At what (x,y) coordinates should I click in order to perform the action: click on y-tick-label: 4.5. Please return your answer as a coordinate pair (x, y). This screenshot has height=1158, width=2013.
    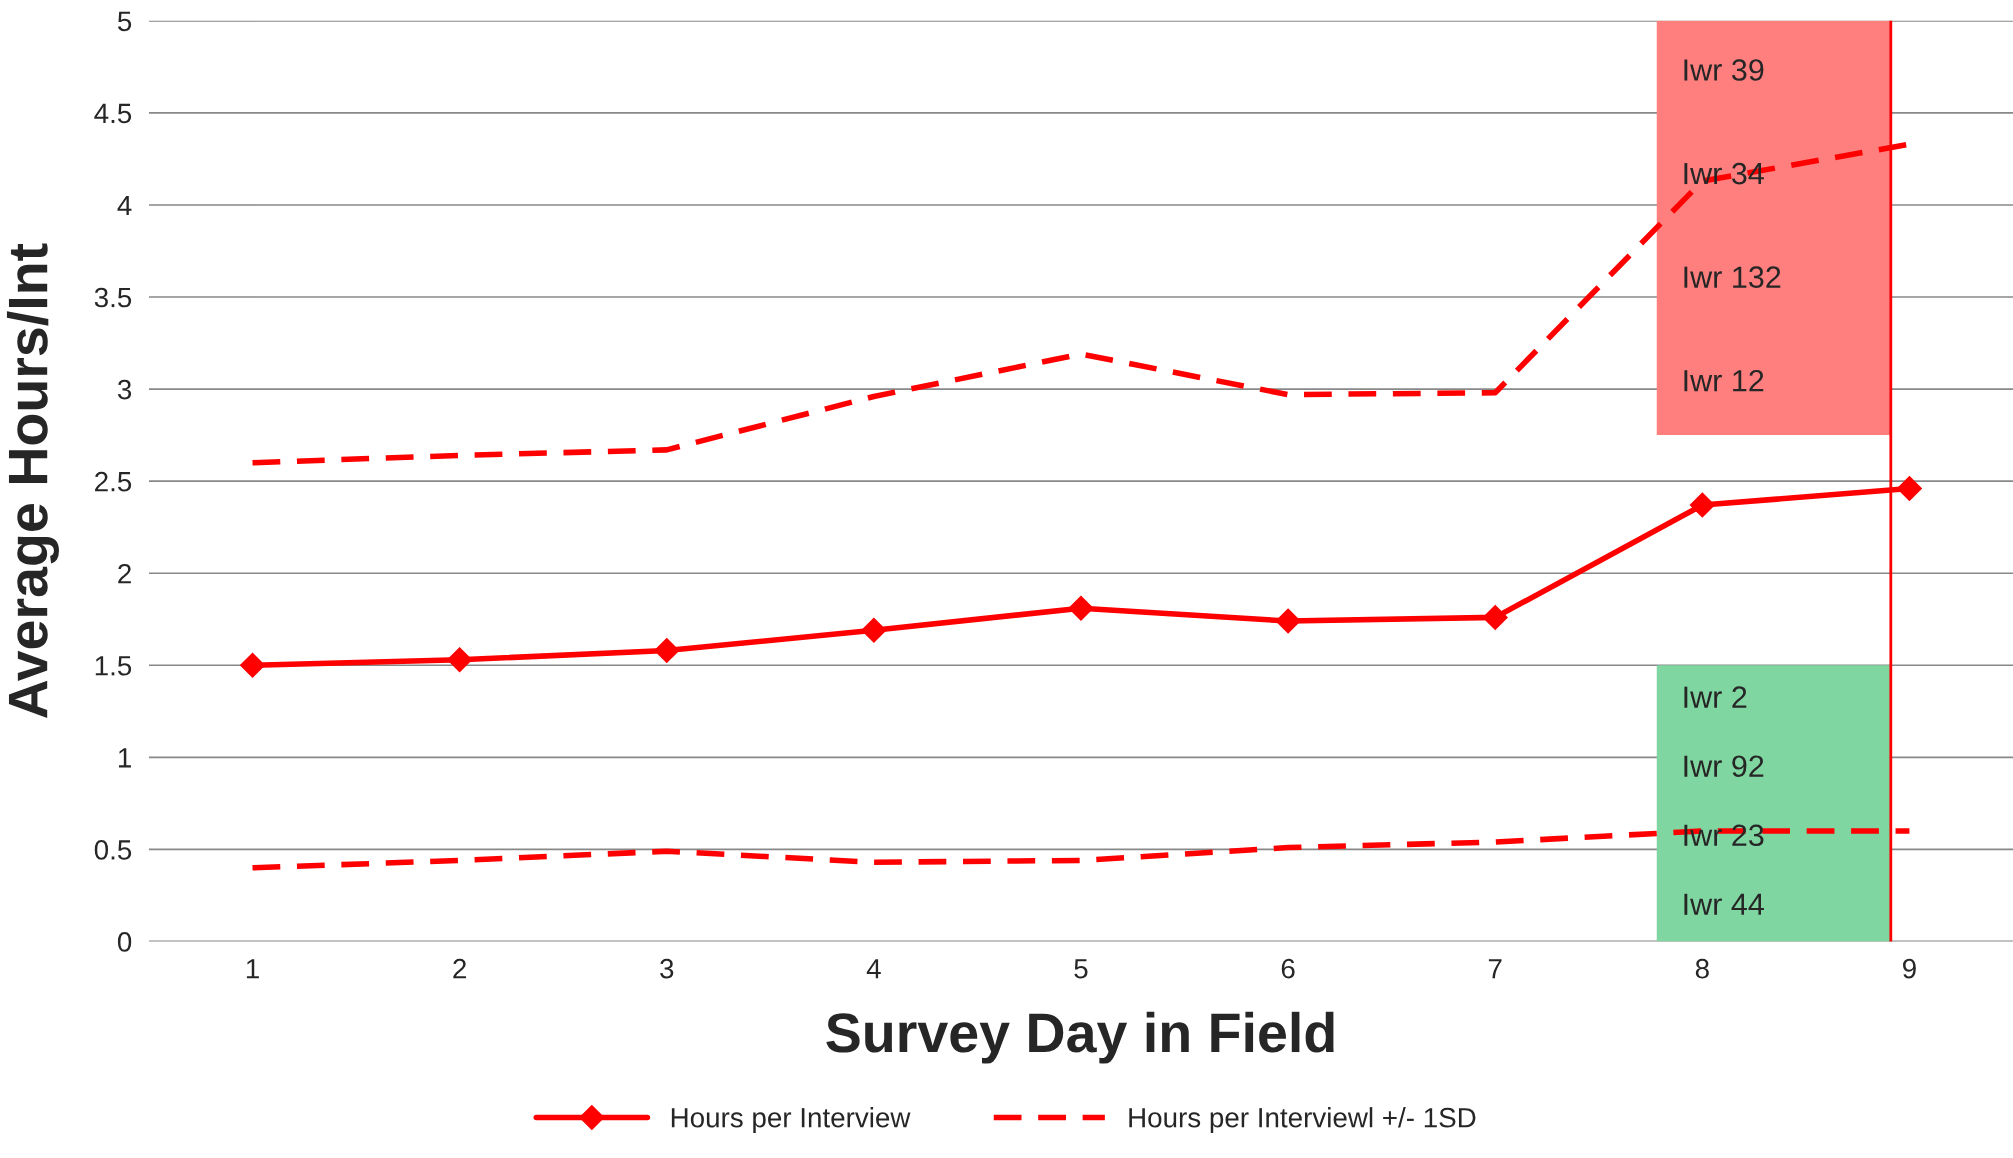
    Looking at the image, I should click on (113, 113).